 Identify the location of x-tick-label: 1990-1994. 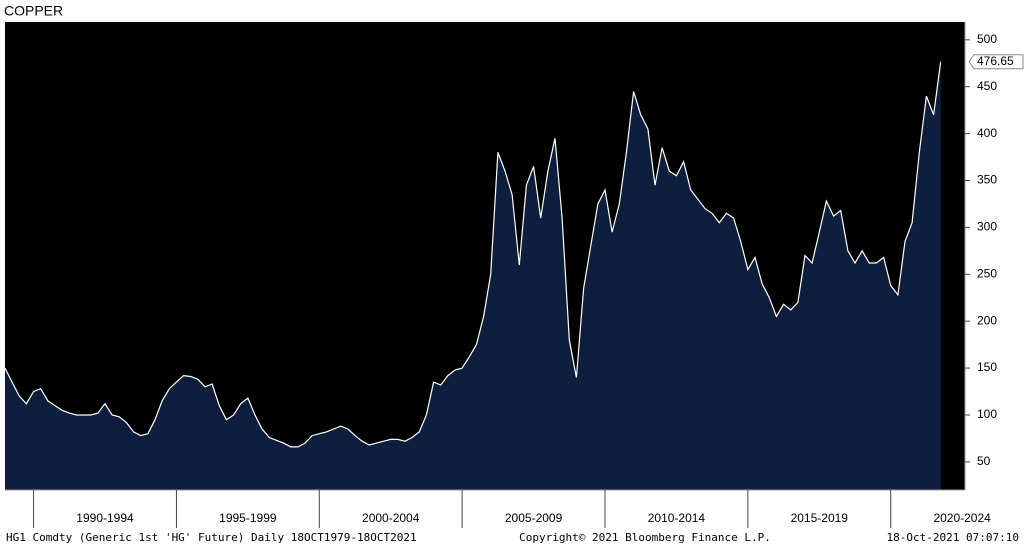
(105, 518).